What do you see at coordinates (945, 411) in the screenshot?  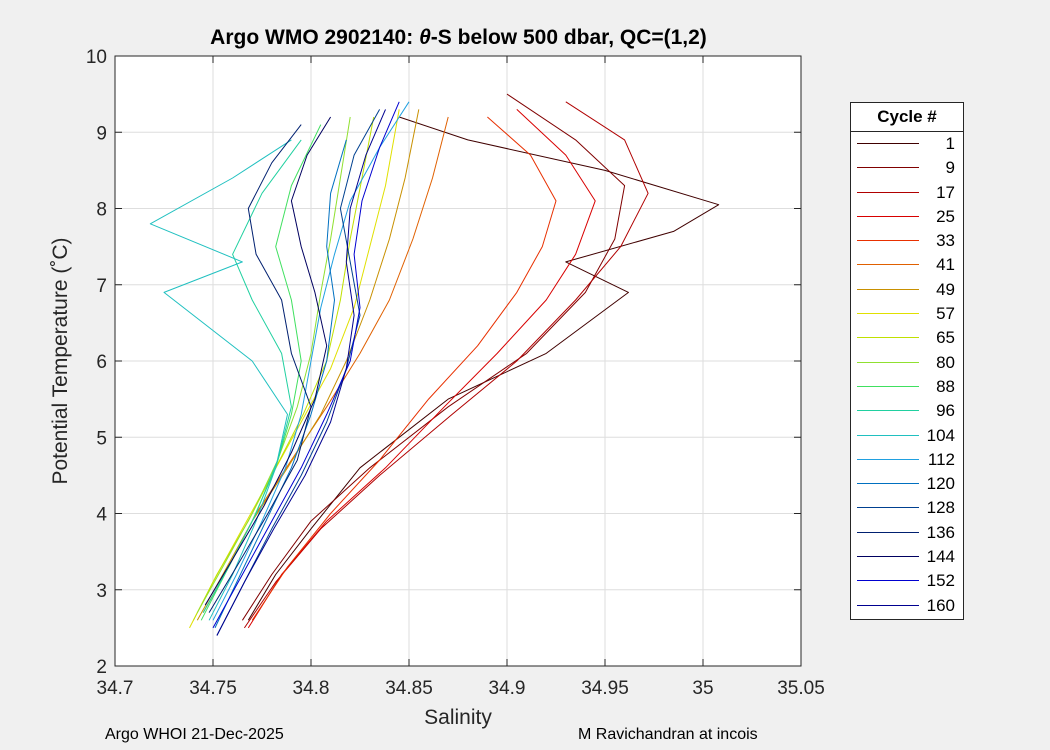 I see `legend-label: 96` at bounding box center [945, 411].